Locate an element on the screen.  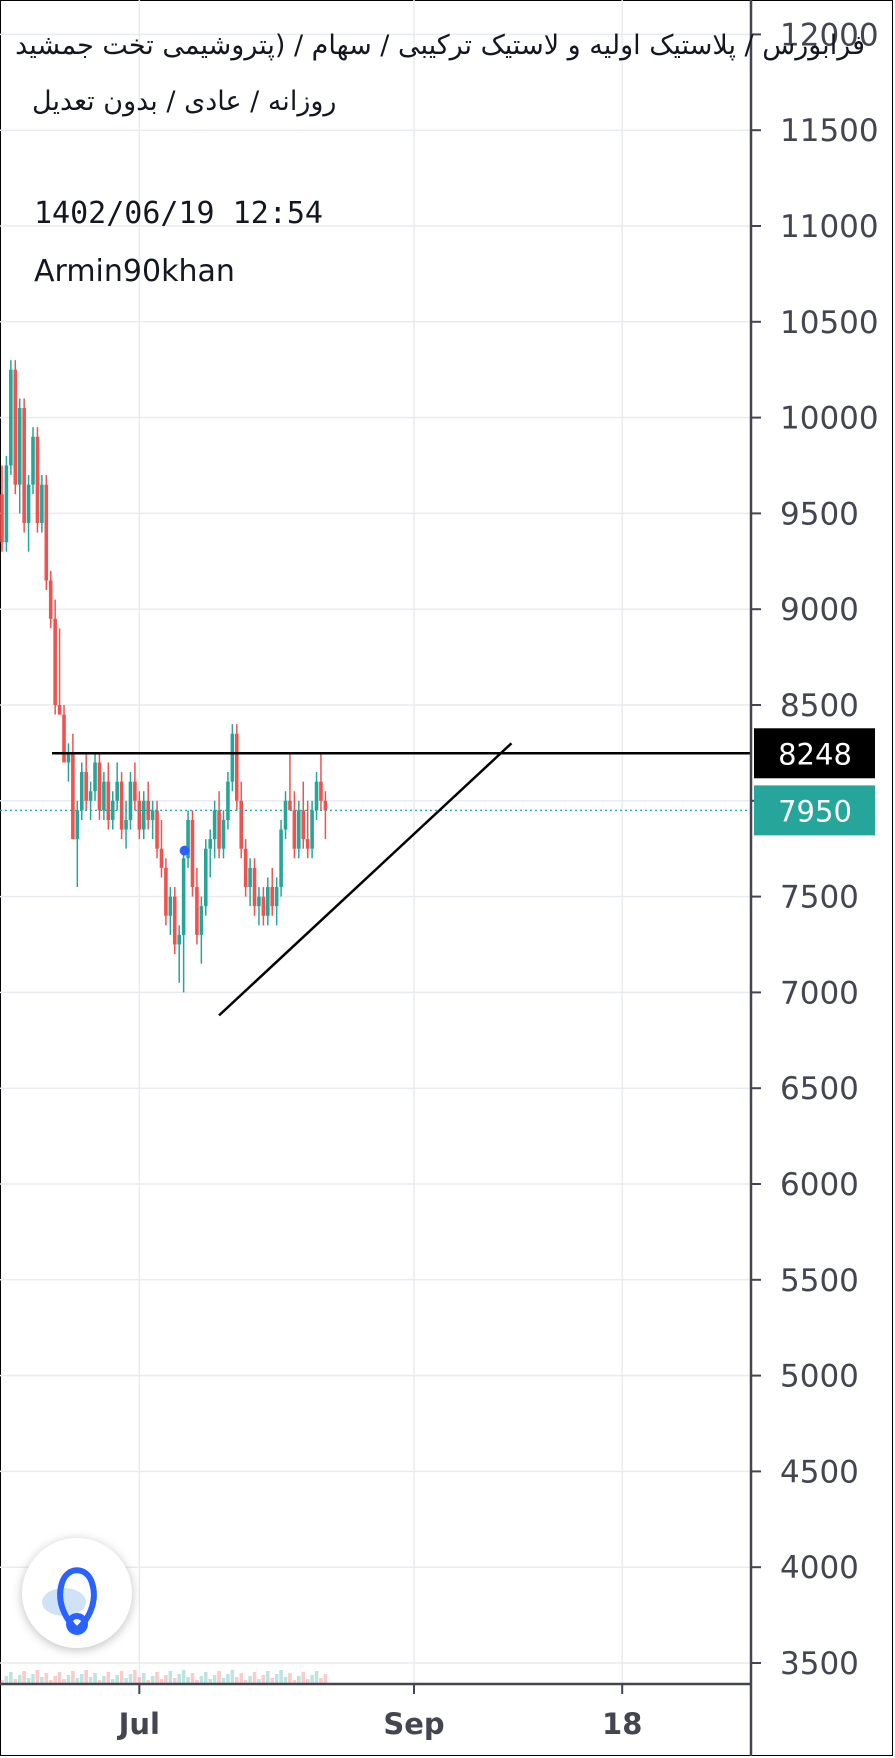
x-tick-label: Sep is located at coordinates (413, 1724).